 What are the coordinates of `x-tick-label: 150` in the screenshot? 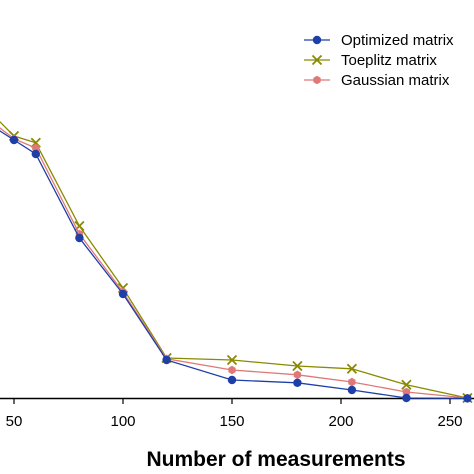 It's located at (231, 421).